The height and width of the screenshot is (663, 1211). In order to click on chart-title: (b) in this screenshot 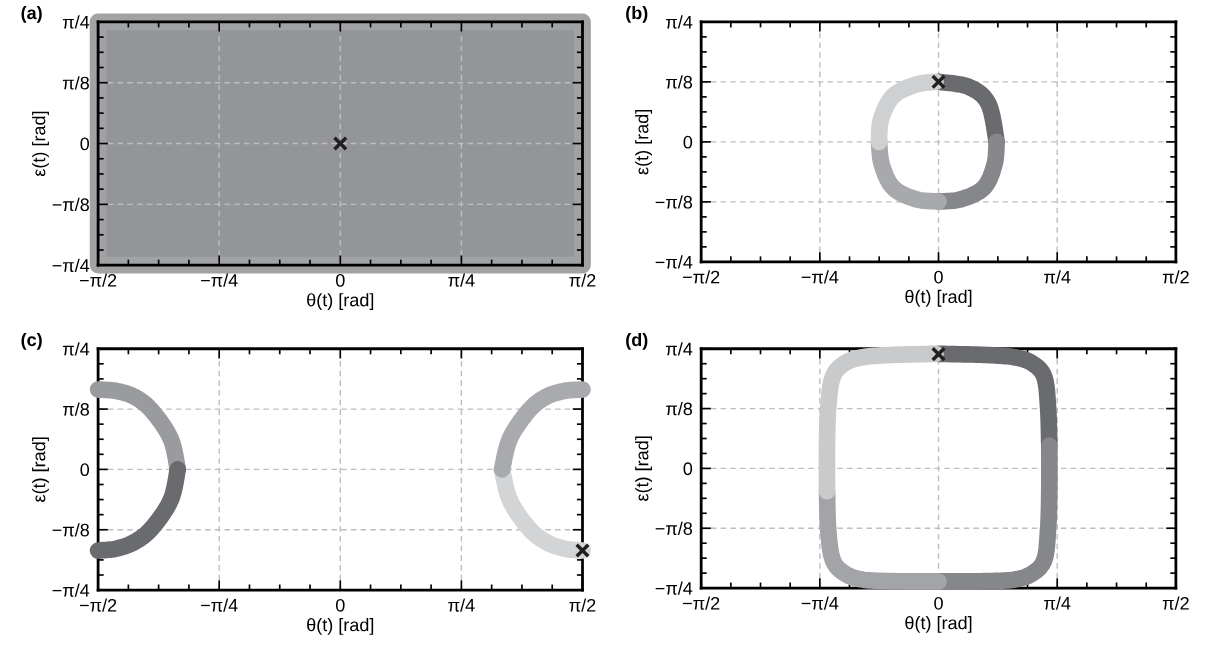, I will do `click(637, 14)`.